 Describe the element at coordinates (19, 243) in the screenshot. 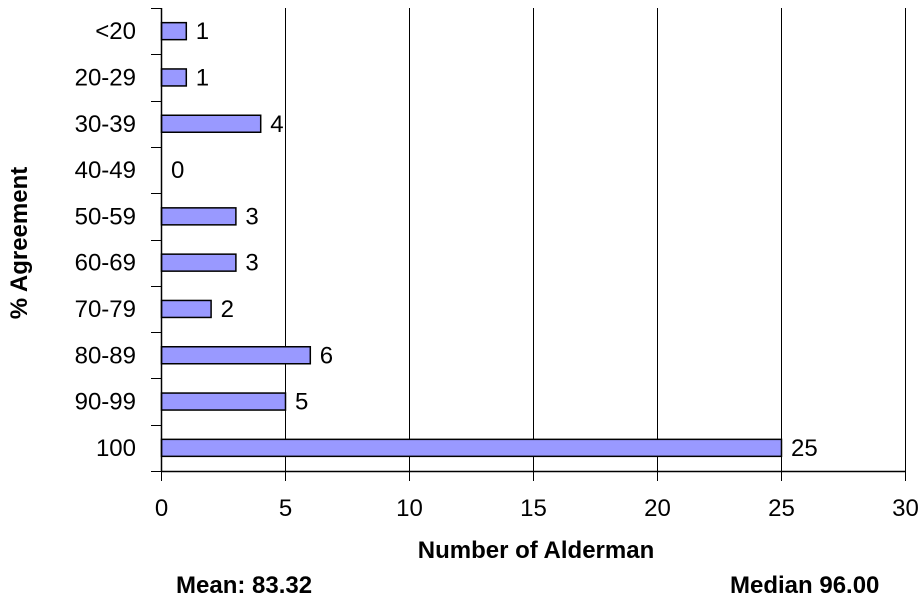

I see `y-axis-title: % Agreement` at that location.